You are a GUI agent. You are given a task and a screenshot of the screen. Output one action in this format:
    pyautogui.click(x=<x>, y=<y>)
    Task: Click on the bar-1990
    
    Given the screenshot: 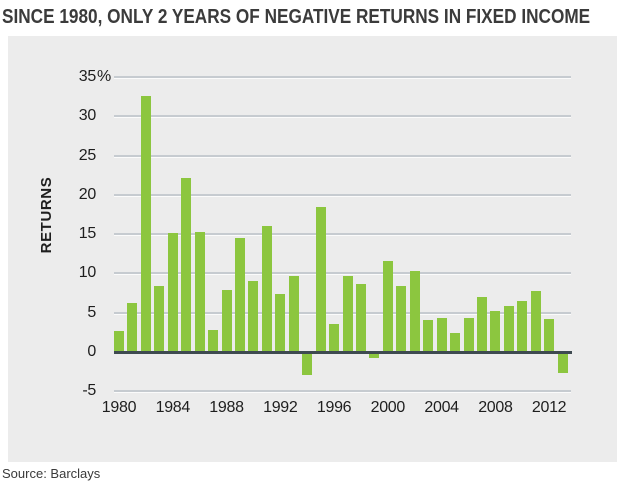 What is the action you would take?
    pyautogui.click(x=253, y=316)
    